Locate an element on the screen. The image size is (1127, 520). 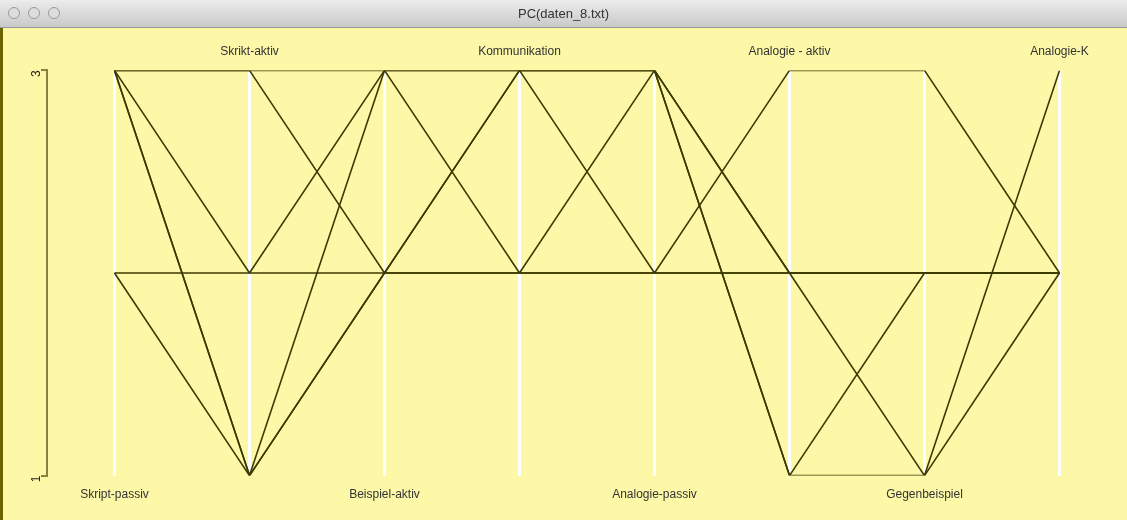
x-tick-label: Skrikt-aktiv is located at coordinates (249, 50).